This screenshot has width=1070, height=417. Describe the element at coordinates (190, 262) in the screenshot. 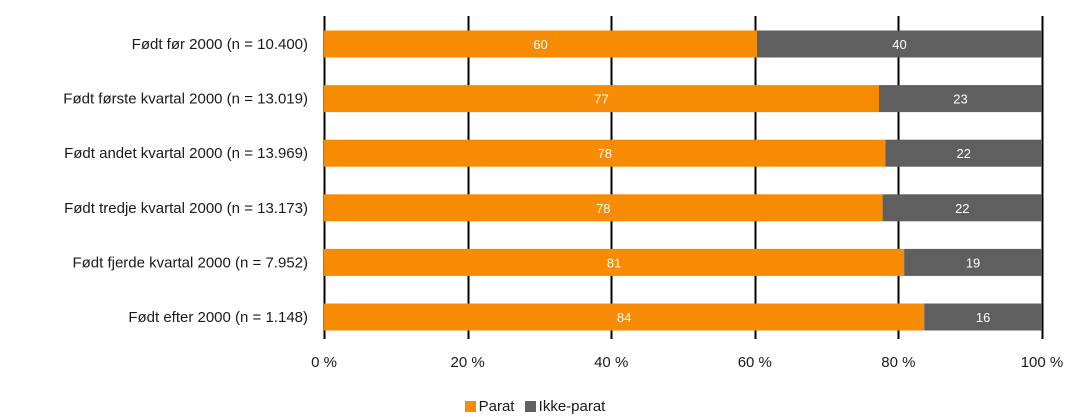

I see `category-label: Født fjerde kvartal 2000 (n = 7.952)` at that location.